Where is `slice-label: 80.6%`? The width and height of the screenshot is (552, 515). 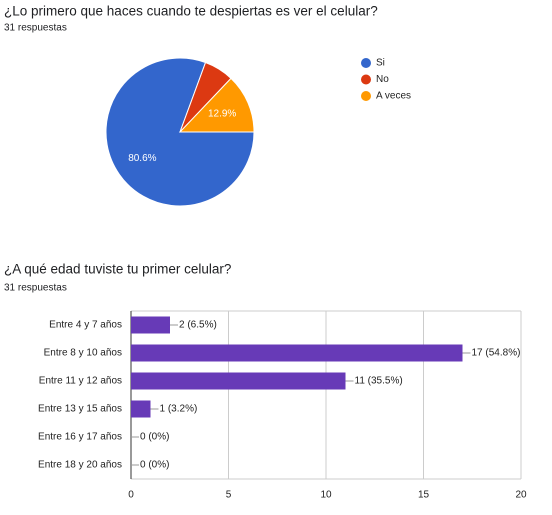 slice-label: 80.6% is located at coordinates (142, 158).